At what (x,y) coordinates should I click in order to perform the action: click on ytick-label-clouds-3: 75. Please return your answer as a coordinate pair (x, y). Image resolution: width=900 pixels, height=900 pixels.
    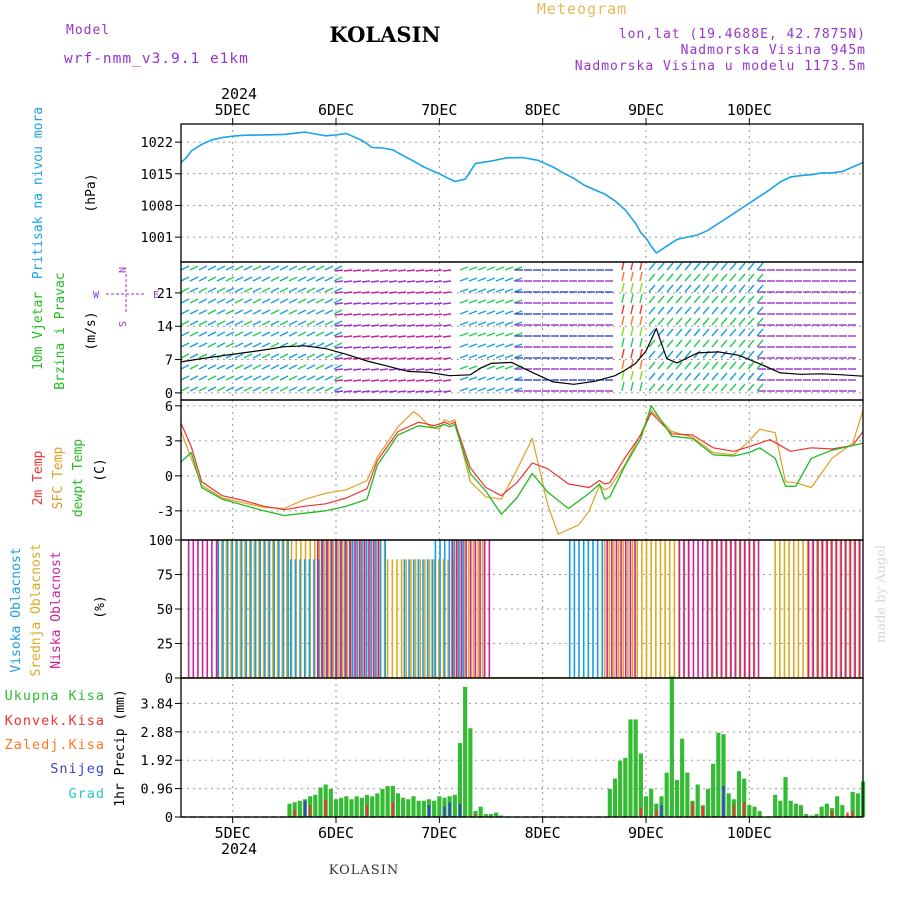
    Looking at the image, I should click on (165, 576).